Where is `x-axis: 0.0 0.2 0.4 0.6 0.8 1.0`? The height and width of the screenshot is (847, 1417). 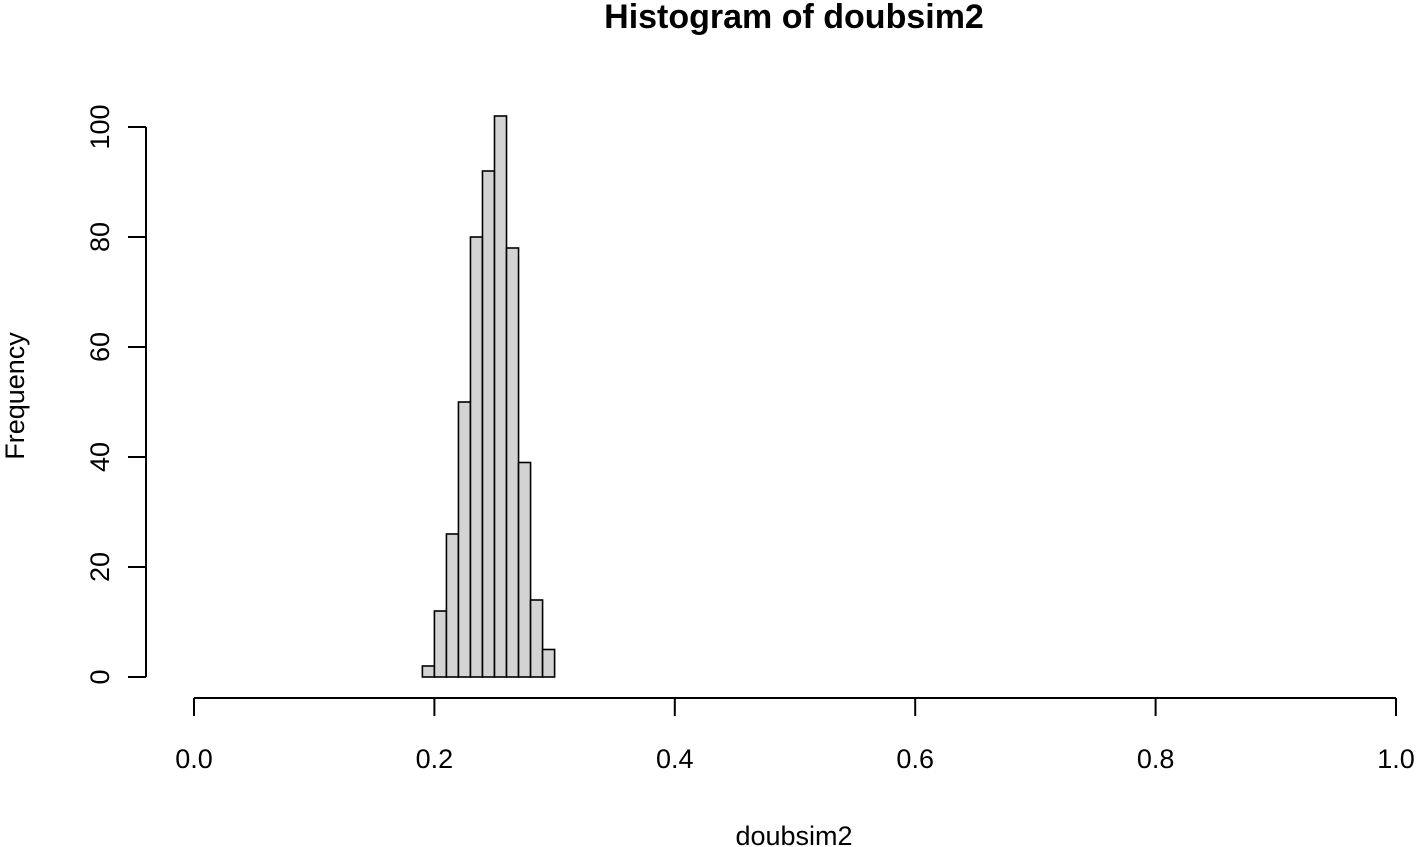 x-axis: 0.0 0.2 0.4 0.6 0.8 1.0 is located at coordinates (795, 735).